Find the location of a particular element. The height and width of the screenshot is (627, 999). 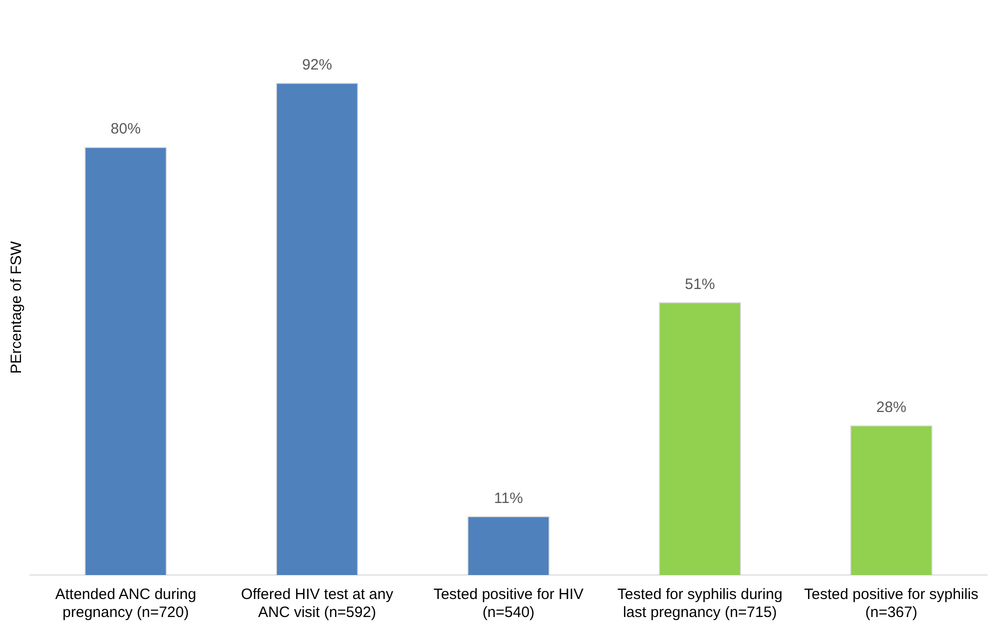

data-label: 11% is located at coordinates (508, 498).